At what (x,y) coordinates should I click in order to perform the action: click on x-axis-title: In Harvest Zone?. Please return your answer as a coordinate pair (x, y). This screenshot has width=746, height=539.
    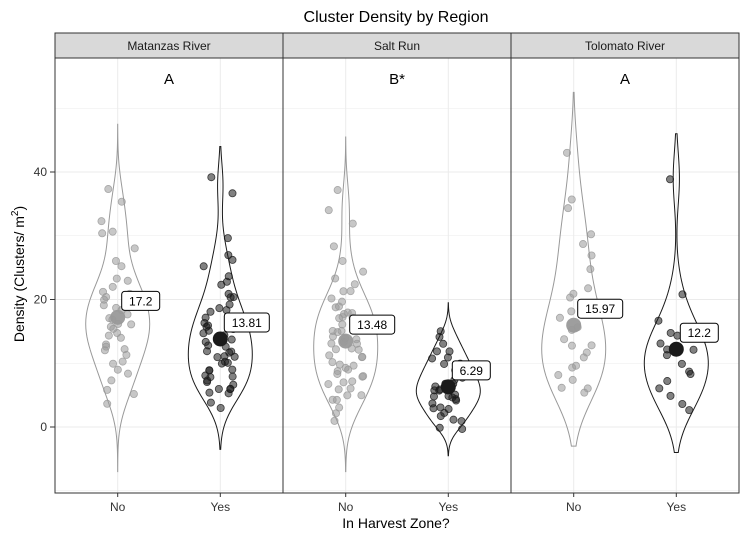
    Looking at the image, I should click on (396, 523).